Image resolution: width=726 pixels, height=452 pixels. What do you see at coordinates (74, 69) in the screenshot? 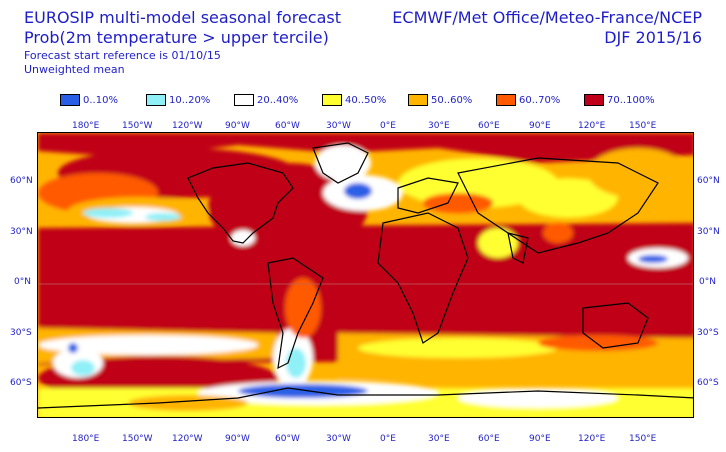
I see `mean-type: Unweighted mean` at bounding box center [74, 69].